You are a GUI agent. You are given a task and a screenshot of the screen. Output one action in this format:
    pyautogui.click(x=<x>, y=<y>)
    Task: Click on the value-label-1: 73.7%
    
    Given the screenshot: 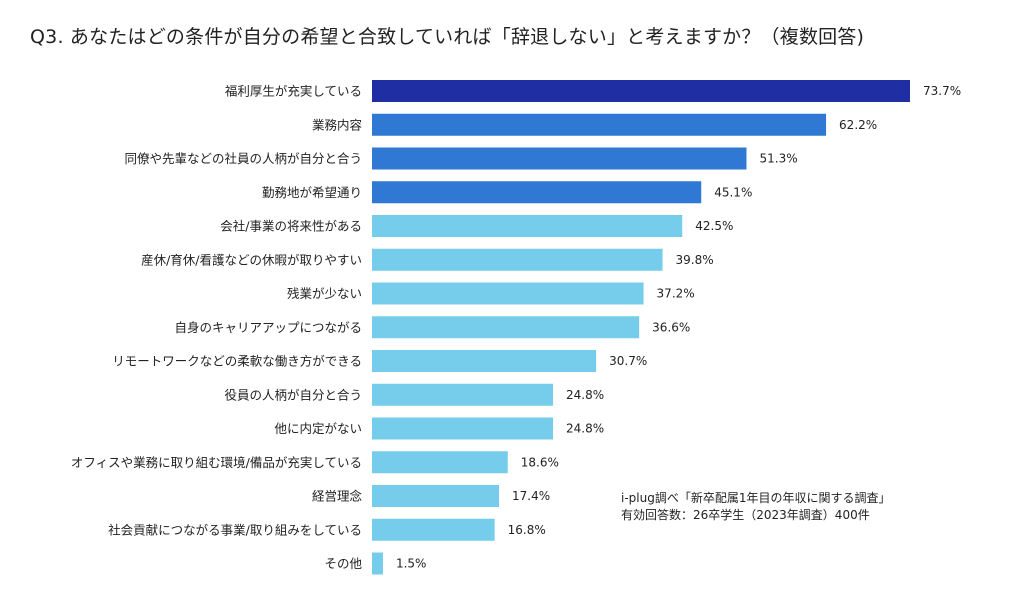 What is the action you would take?
    pyautogui.click(x=942, y=91)
    